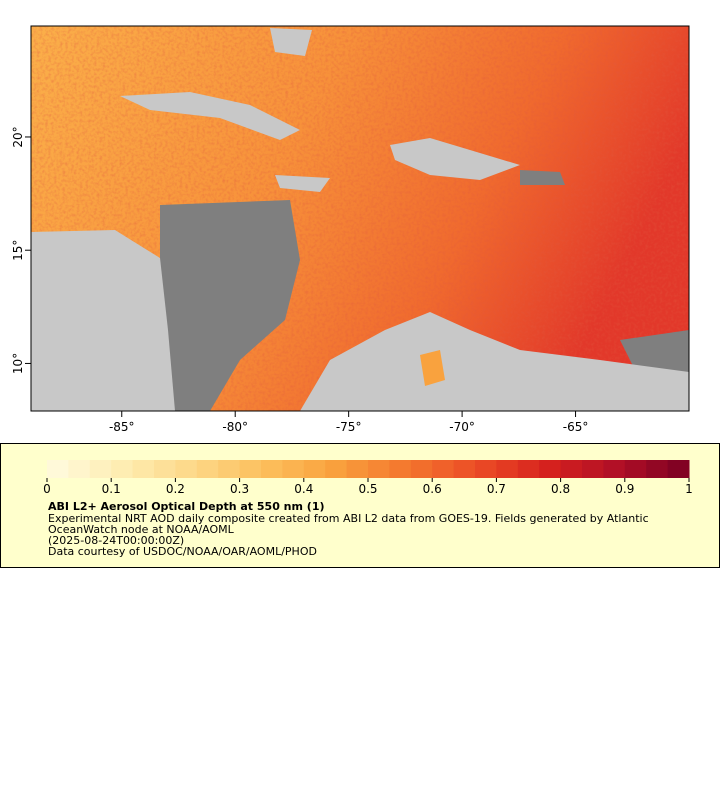 This screenshot has height=804, width=720. I want to click on colorbar-tick-label: 0.4, so click(303, 489).